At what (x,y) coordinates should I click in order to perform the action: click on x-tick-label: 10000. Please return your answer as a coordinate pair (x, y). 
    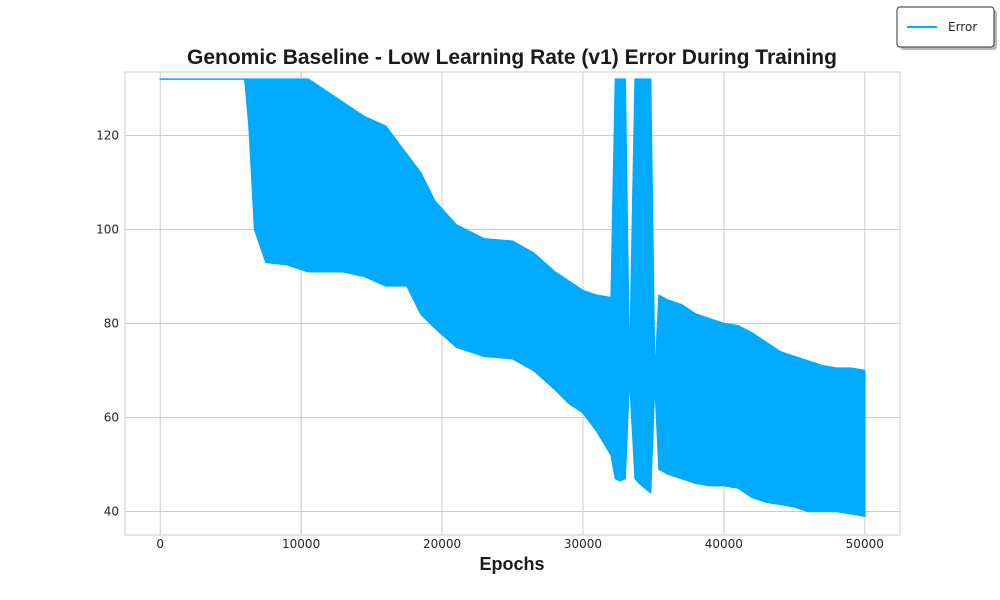
    Looking at the image, I should click on (301, 544).